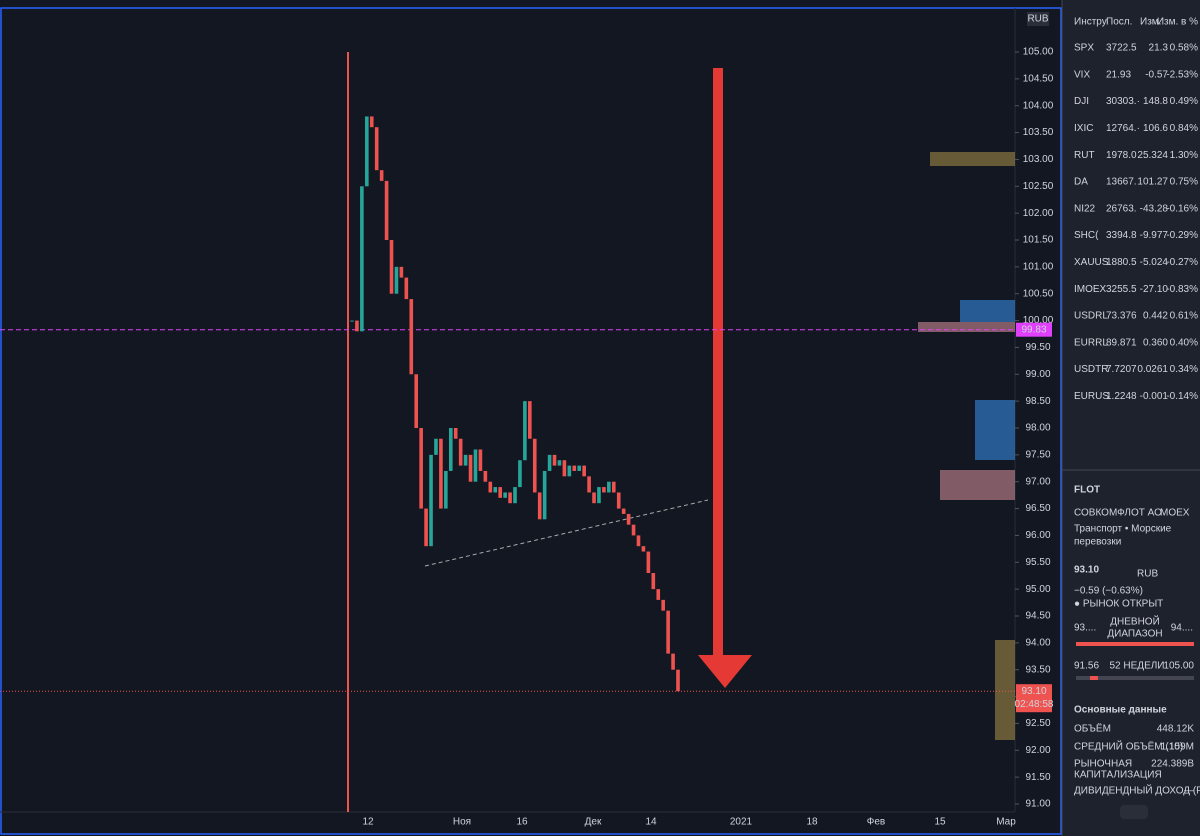 The image size is (1200, 836). Describe the element at coordinates (1103, 764) in the screenshot. I see `stat-label: РЫНОЧНАЯ` at that location.